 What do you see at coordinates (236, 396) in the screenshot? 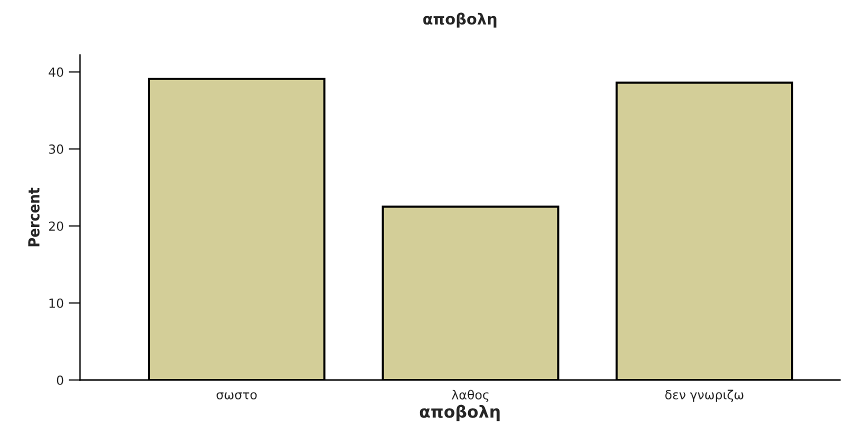
I see `x-tick-label: σωστο` at bounding box center [236, 396].